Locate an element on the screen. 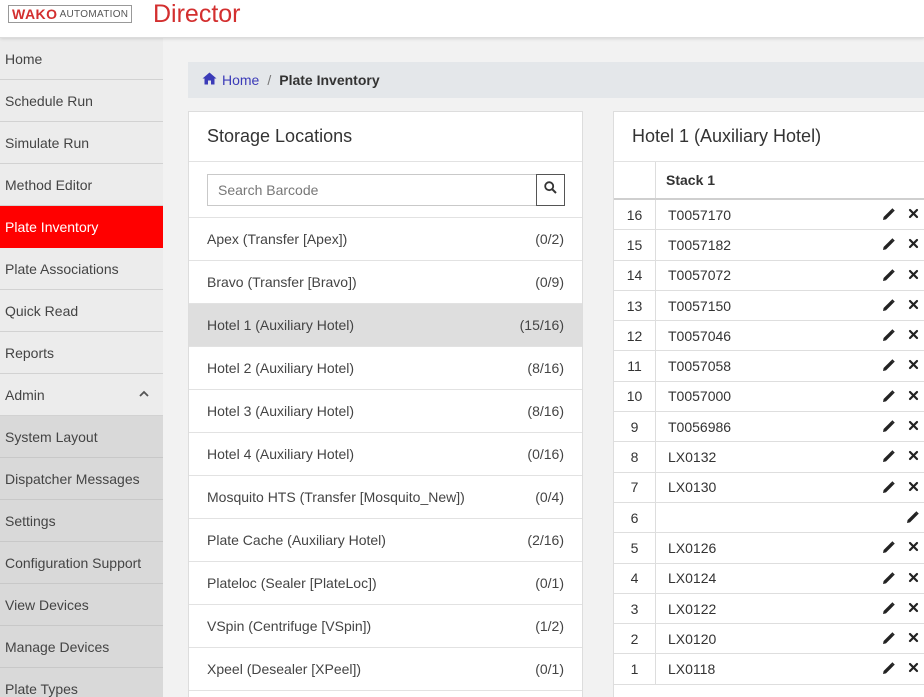 The width and height of the screenshot is (924, 697). plate-barcode: LX0122 is located at coordinates (692, 608).